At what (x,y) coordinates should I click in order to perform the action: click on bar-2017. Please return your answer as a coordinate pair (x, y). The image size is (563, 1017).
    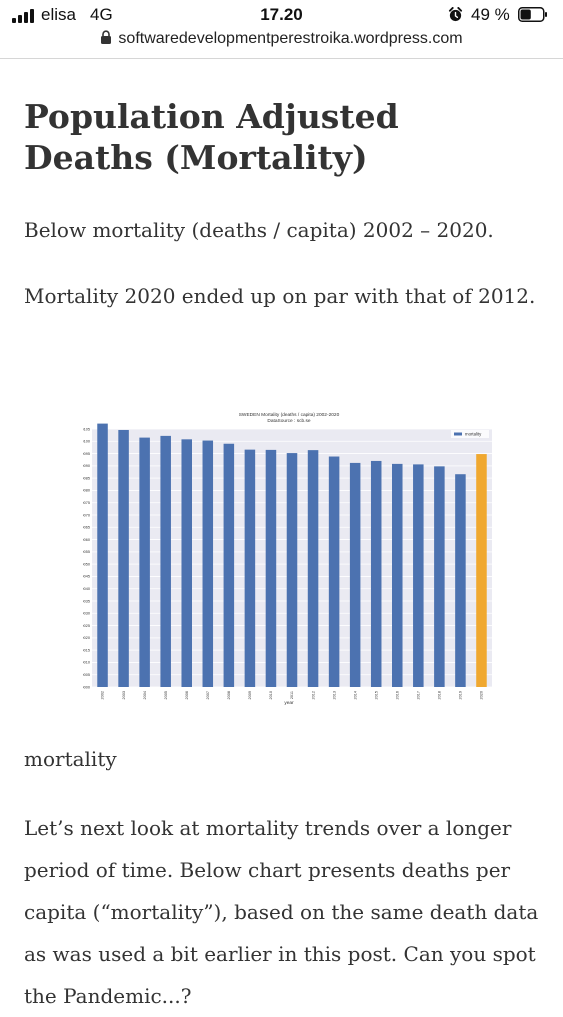
    Looking at the image, I should click on (418, 575).